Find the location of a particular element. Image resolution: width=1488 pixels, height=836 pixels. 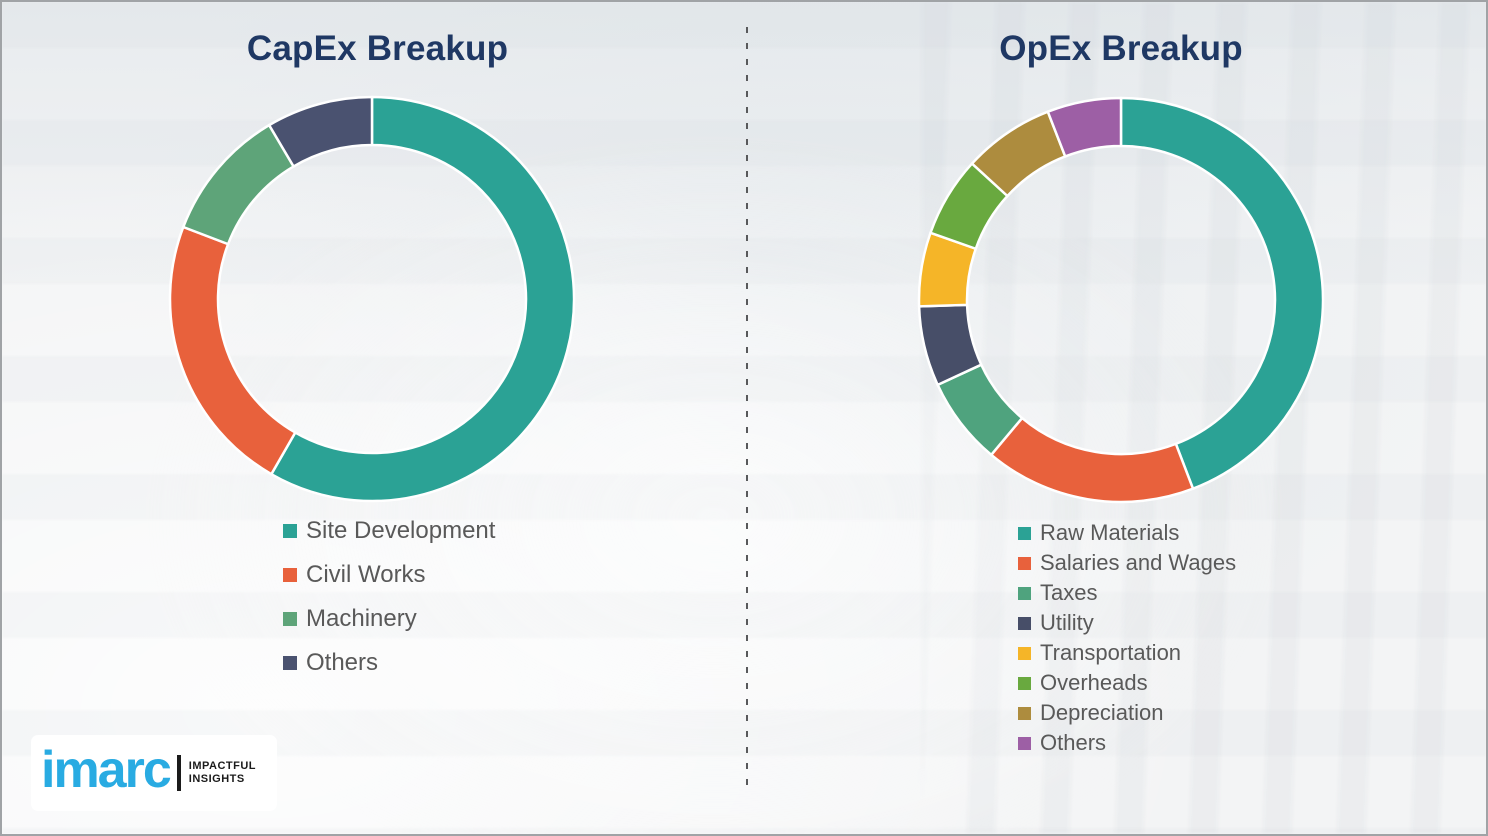

legend-item-site-development: Site Development is located at coordinates (389, 531).